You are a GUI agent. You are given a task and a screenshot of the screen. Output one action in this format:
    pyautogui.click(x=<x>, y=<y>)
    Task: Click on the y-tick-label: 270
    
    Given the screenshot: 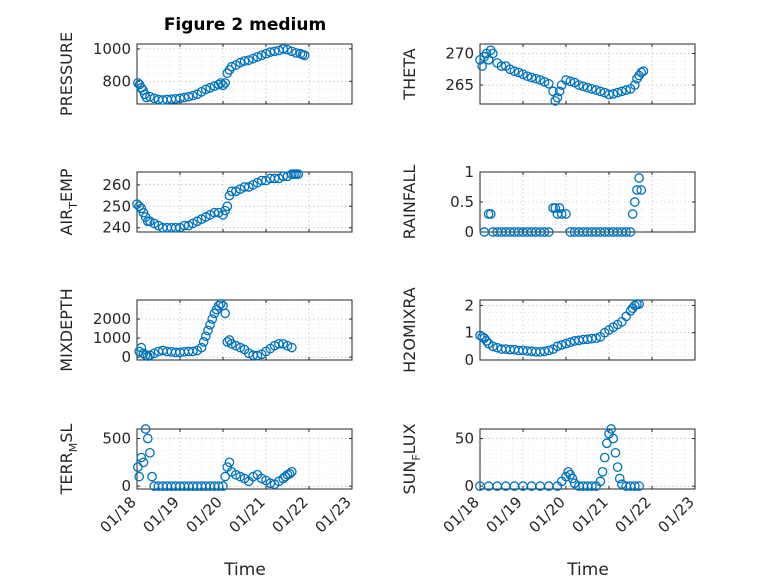 What is the action you would take?
    pyautogui.click(x=459, y=53)
    